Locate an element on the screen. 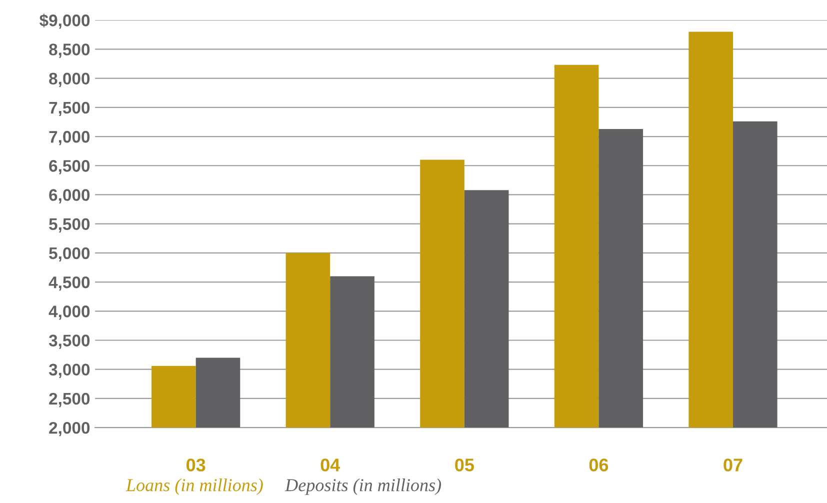  y-tick-label: 3,000 is located at coordinates (69, 371).